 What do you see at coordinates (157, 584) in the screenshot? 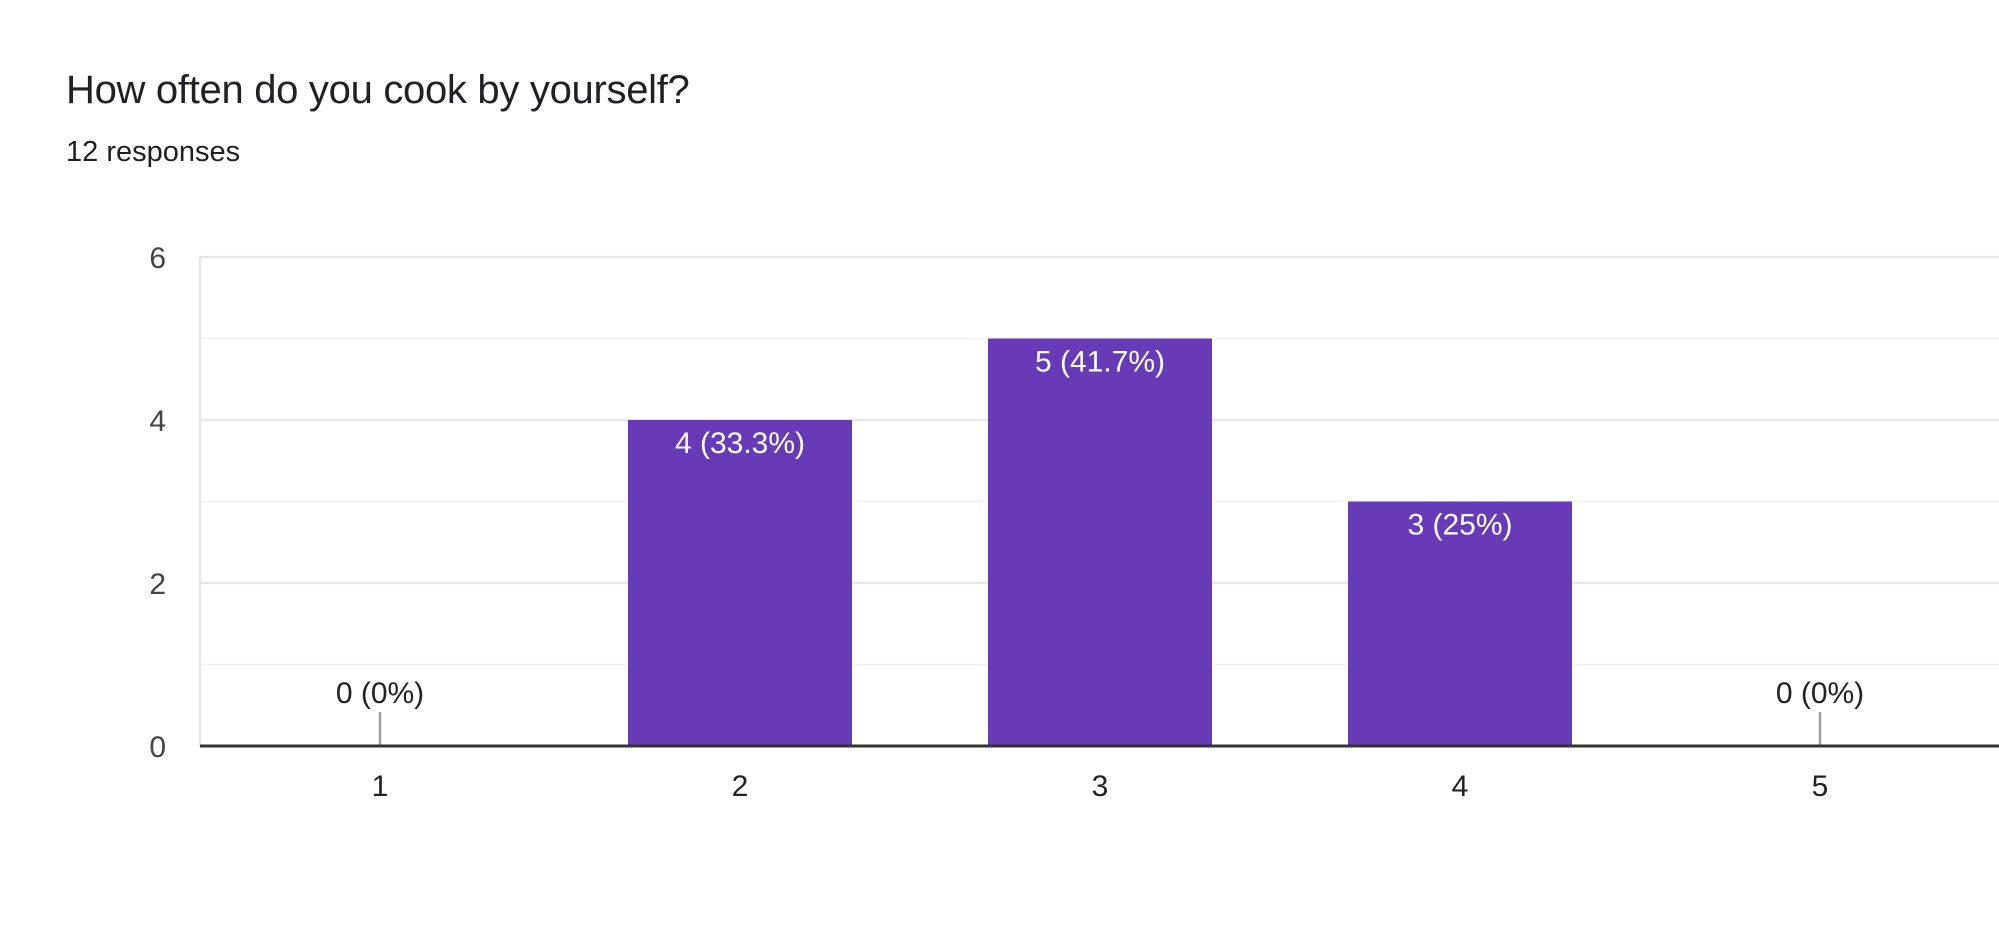
I see `y-tick-label: 2` at bounding box center [157, 584].